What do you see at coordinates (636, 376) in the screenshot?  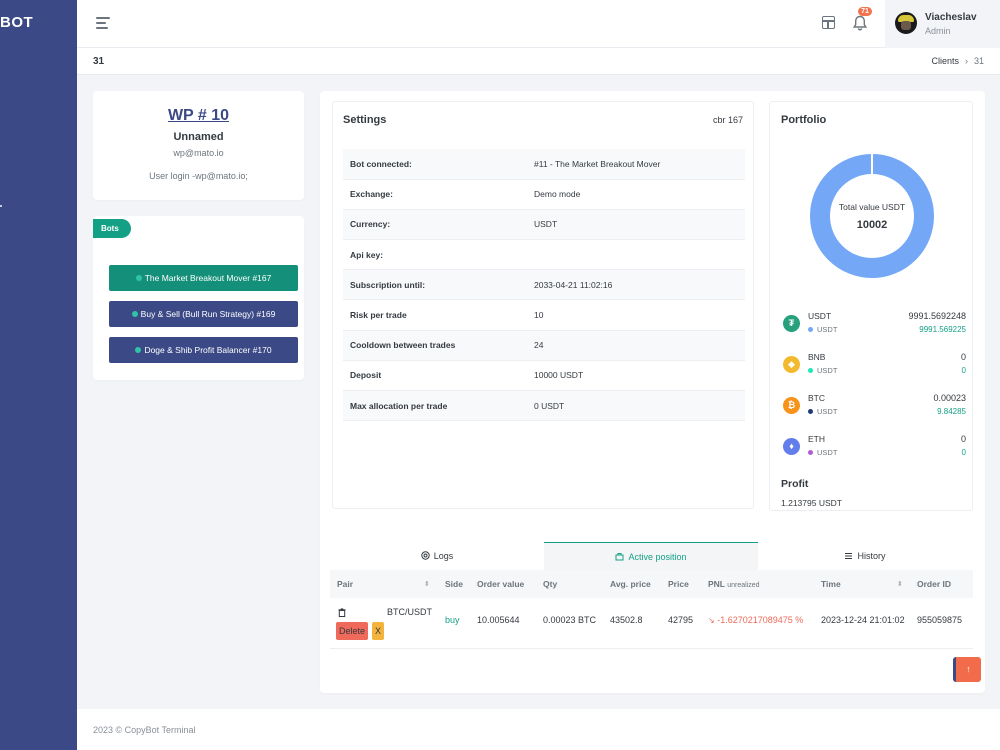 I see `setting-value: 10000 USDT` at bounding box center [636, 376].